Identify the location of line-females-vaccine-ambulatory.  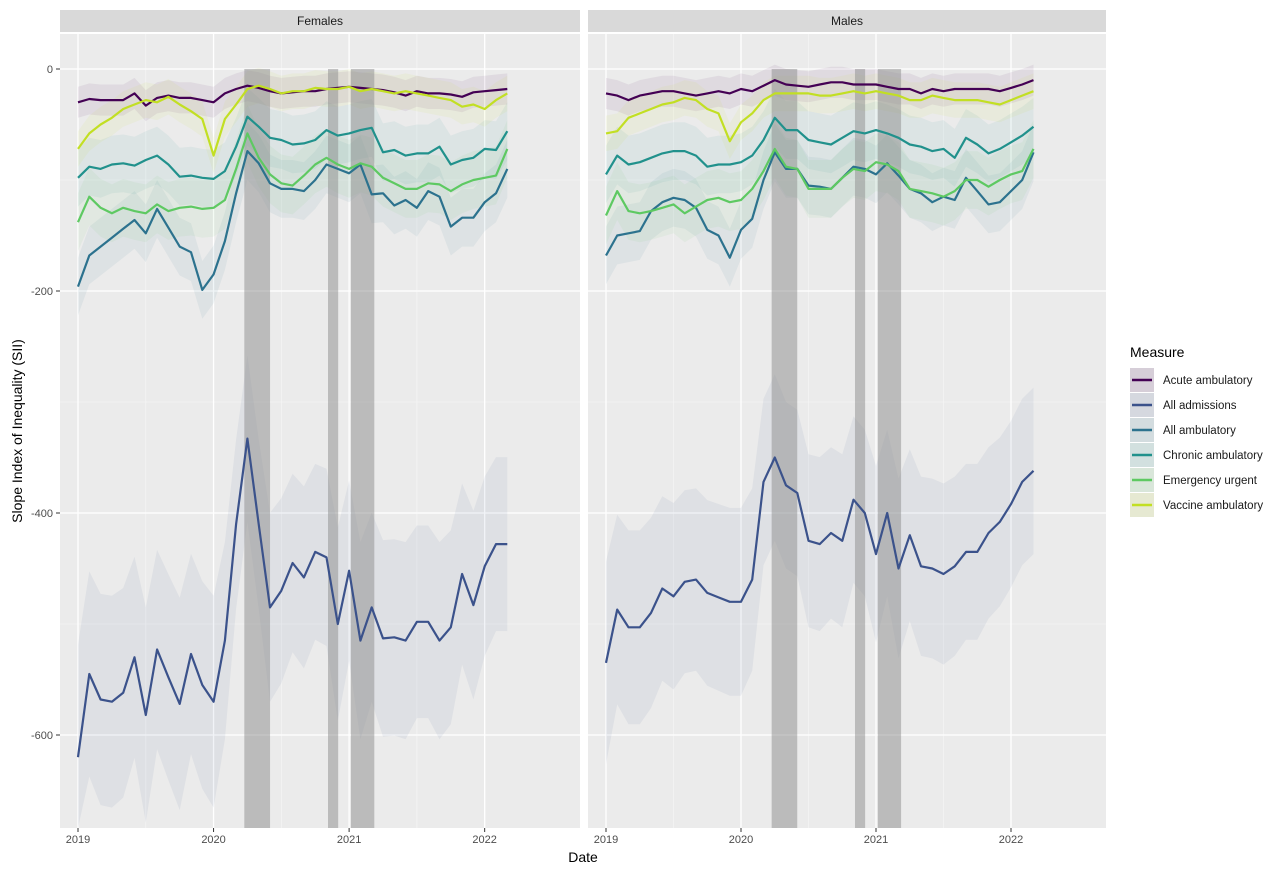
(292, 120).